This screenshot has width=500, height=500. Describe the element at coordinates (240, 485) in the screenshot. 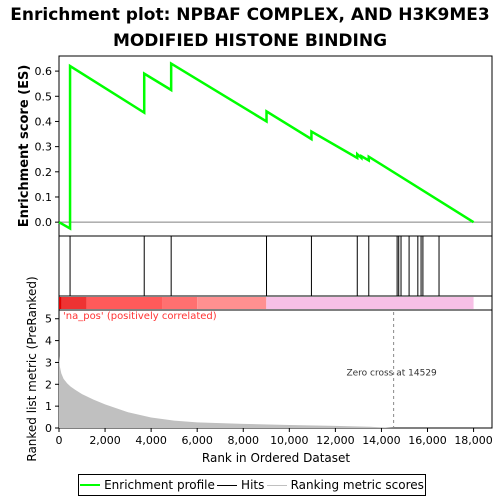

I see `legend-item-hits: Hits` at that location.